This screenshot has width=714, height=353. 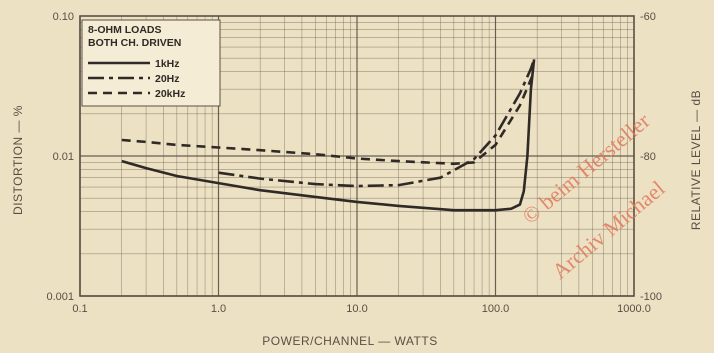 What do you see at coordinates (634, 309) in the screenshot?
I see `x-tick-label: 1000.0` at bounding box center [634, 309].